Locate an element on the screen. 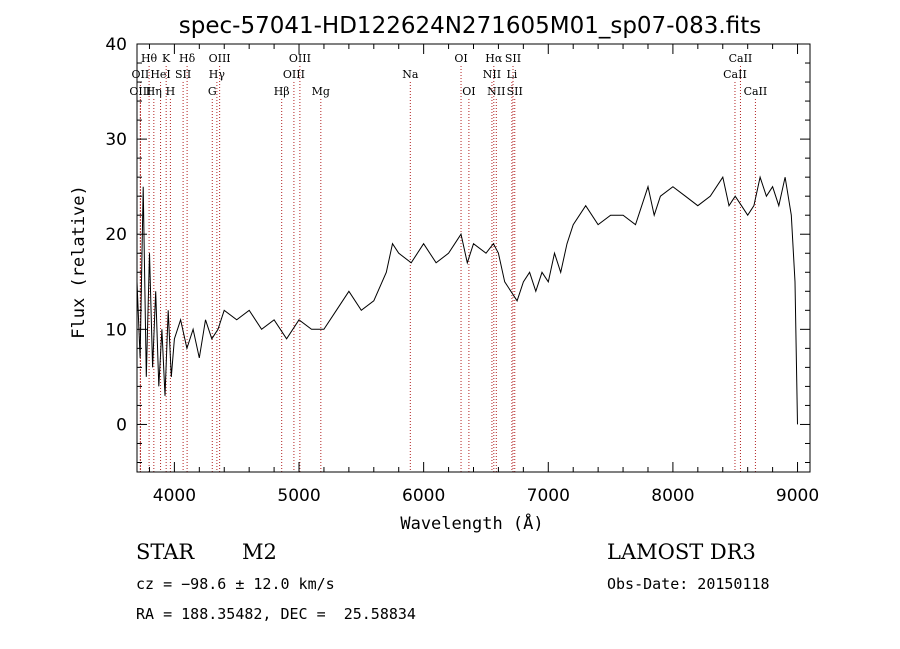 This screenshot has height=649, width=900. spectral-line-label: Mg is located at coordinates (321, 91).